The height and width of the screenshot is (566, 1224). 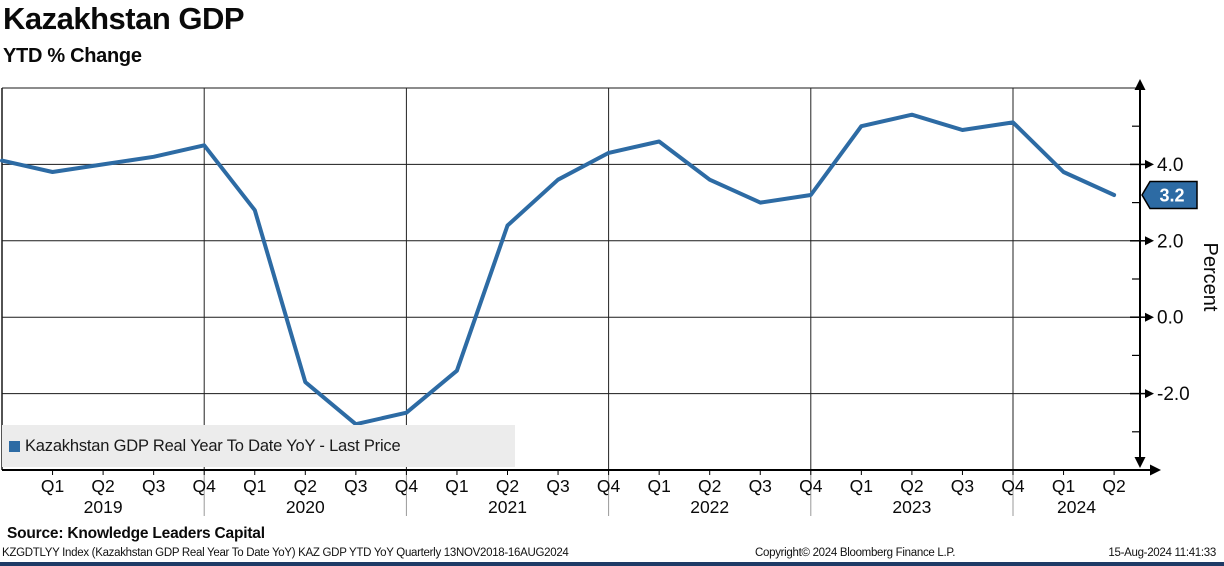 I want to click on y-tick-label: -2.0, so click(x=1173, y=394).